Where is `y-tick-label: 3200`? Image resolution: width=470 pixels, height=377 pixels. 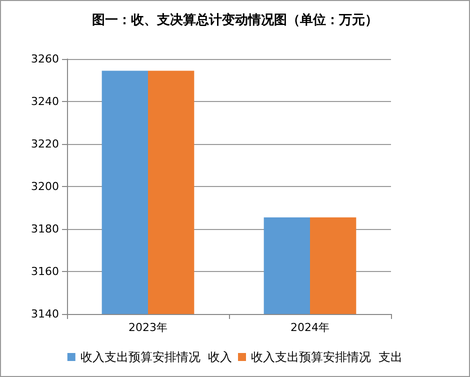
y-tick-label: 3200 is located at coordinates (45, 186).